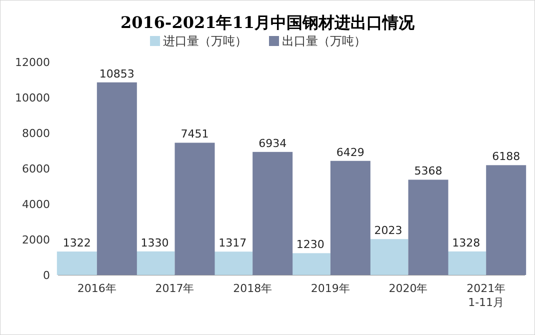 The height and width of the screenshot is (335, 535). Describe the element at coordinates (32, 98) in the screenshot. I see `y-tick-label: 10000` at that location.